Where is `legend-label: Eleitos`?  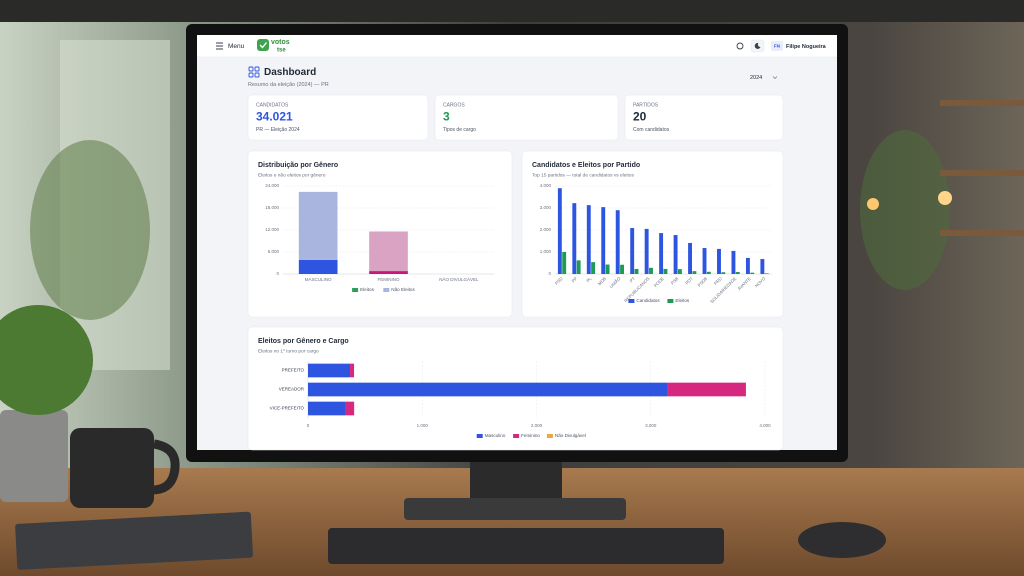
legend-label: Eleitos is located at coordinates (367, 289).